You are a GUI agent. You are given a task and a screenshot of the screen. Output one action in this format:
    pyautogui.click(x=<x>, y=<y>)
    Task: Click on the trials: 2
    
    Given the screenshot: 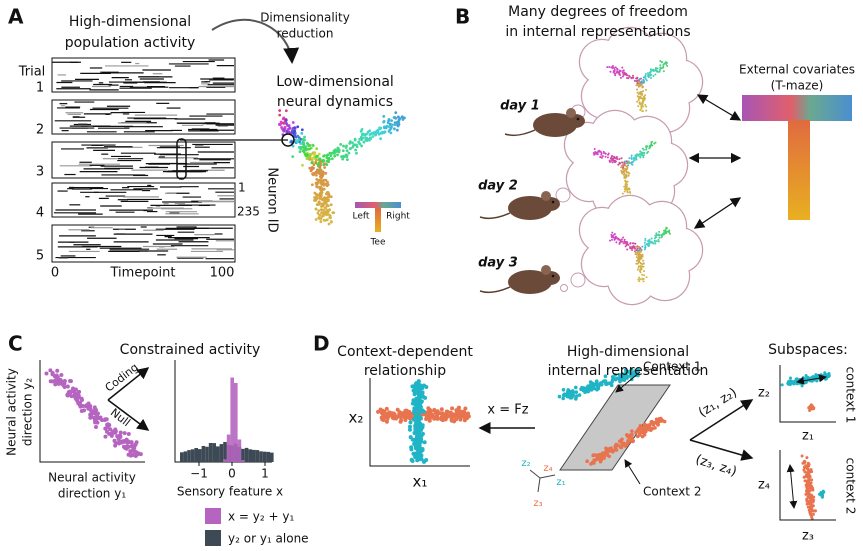 What is the action you would take?
    pyautogui.click(x=40, y=130)
    